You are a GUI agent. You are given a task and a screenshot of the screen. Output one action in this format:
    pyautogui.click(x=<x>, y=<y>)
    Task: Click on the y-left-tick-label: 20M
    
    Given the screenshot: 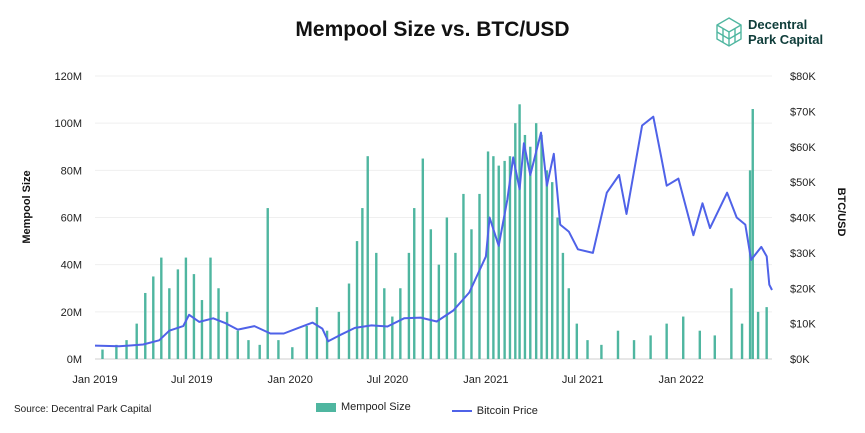 What is the action you would take?
    pyautogui.click(x=71, y=313)
    